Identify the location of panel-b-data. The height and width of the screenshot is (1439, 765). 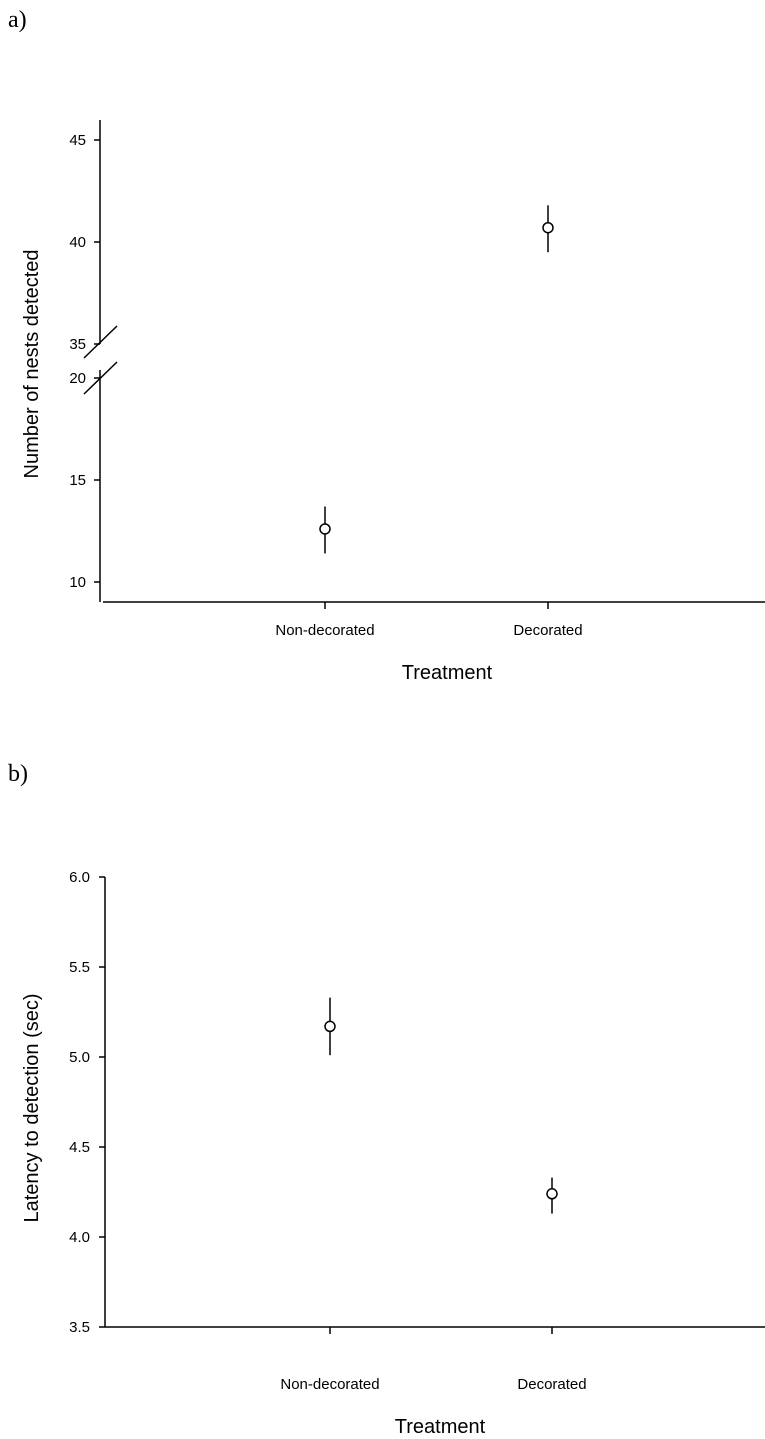
(441, 1105).